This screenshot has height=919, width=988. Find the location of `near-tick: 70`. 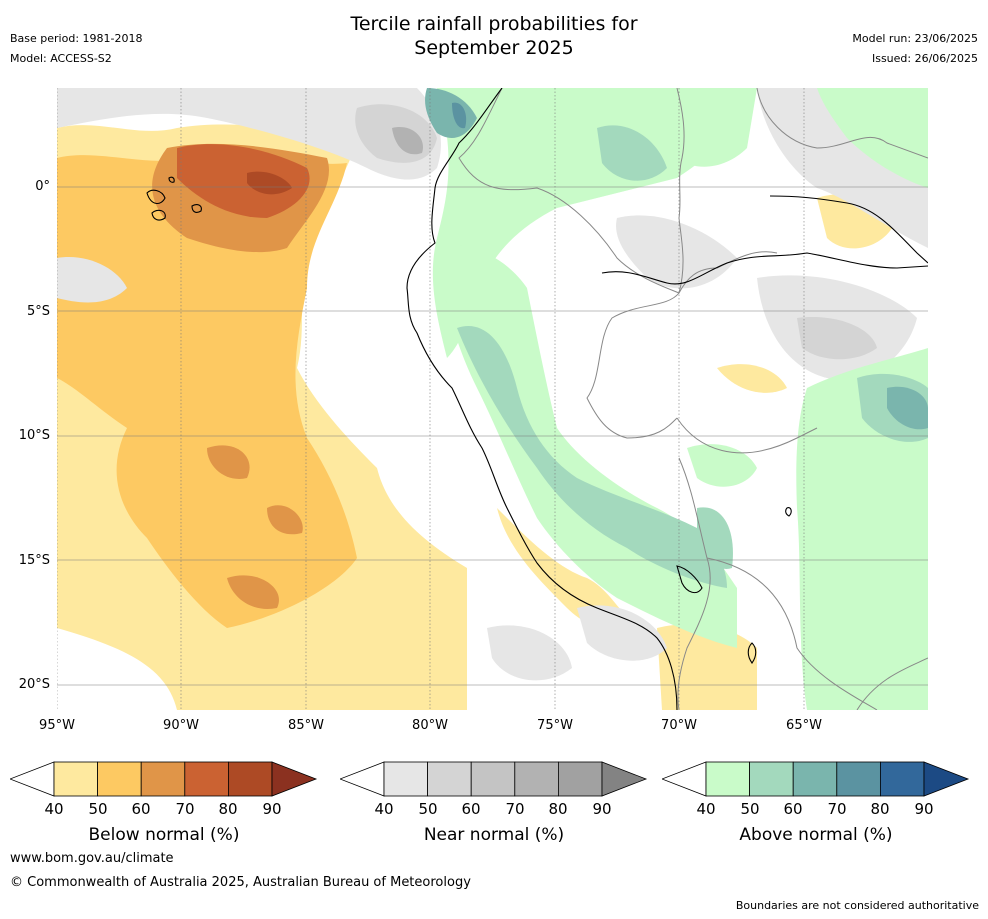

near-tick: 70 is located at coordinates (515, 809).